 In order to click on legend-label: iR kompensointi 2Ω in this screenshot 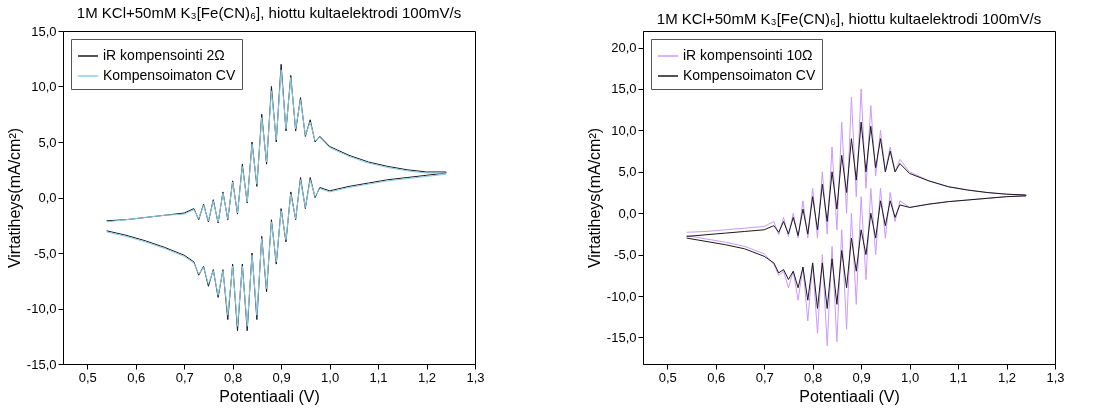, I will do `click(164, 55)`.